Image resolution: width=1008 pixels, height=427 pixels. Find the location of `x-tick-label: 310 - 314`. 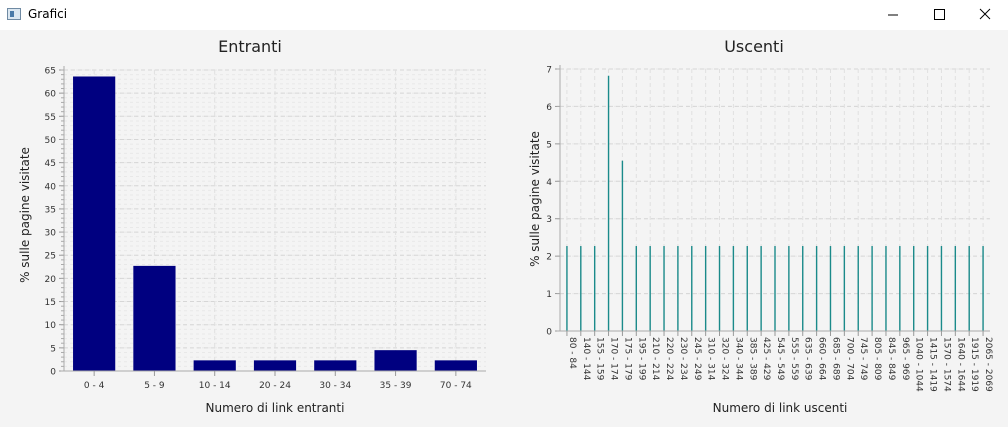

x-tick-label: 310 - 314 is located at coordinates (711, 359).